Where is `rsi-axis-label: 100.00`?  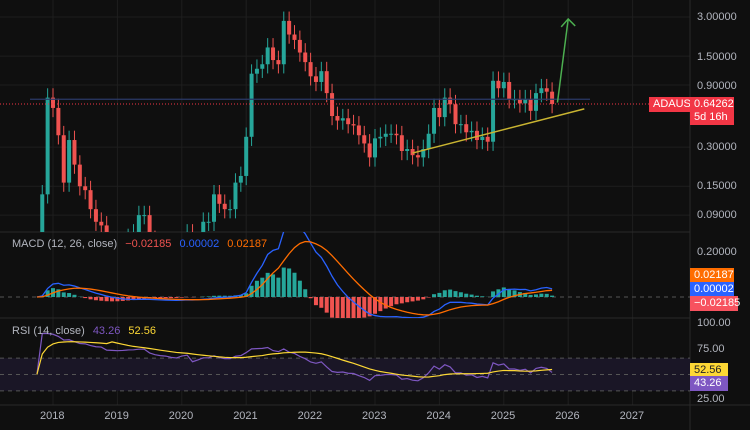
rsi-axis-label: 100.00 is located at coordinates (714, 323).